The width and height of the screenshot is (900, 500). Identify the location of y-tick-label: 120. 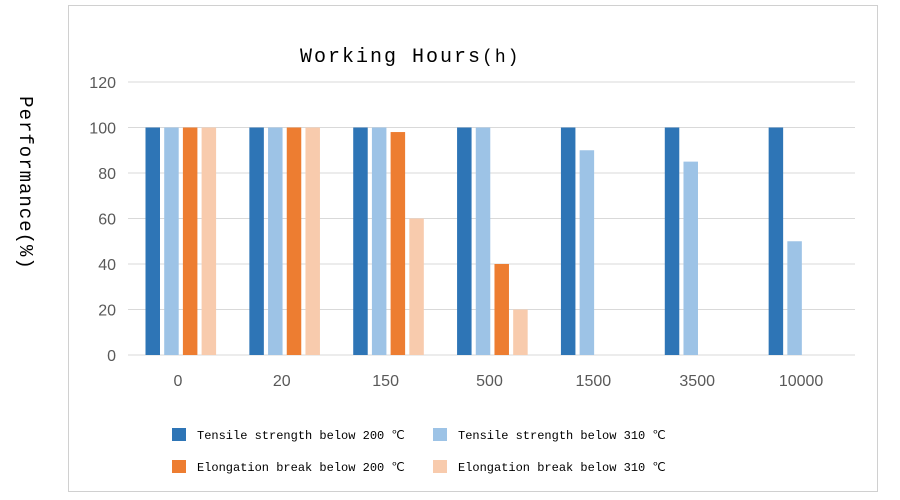
(102, 83).